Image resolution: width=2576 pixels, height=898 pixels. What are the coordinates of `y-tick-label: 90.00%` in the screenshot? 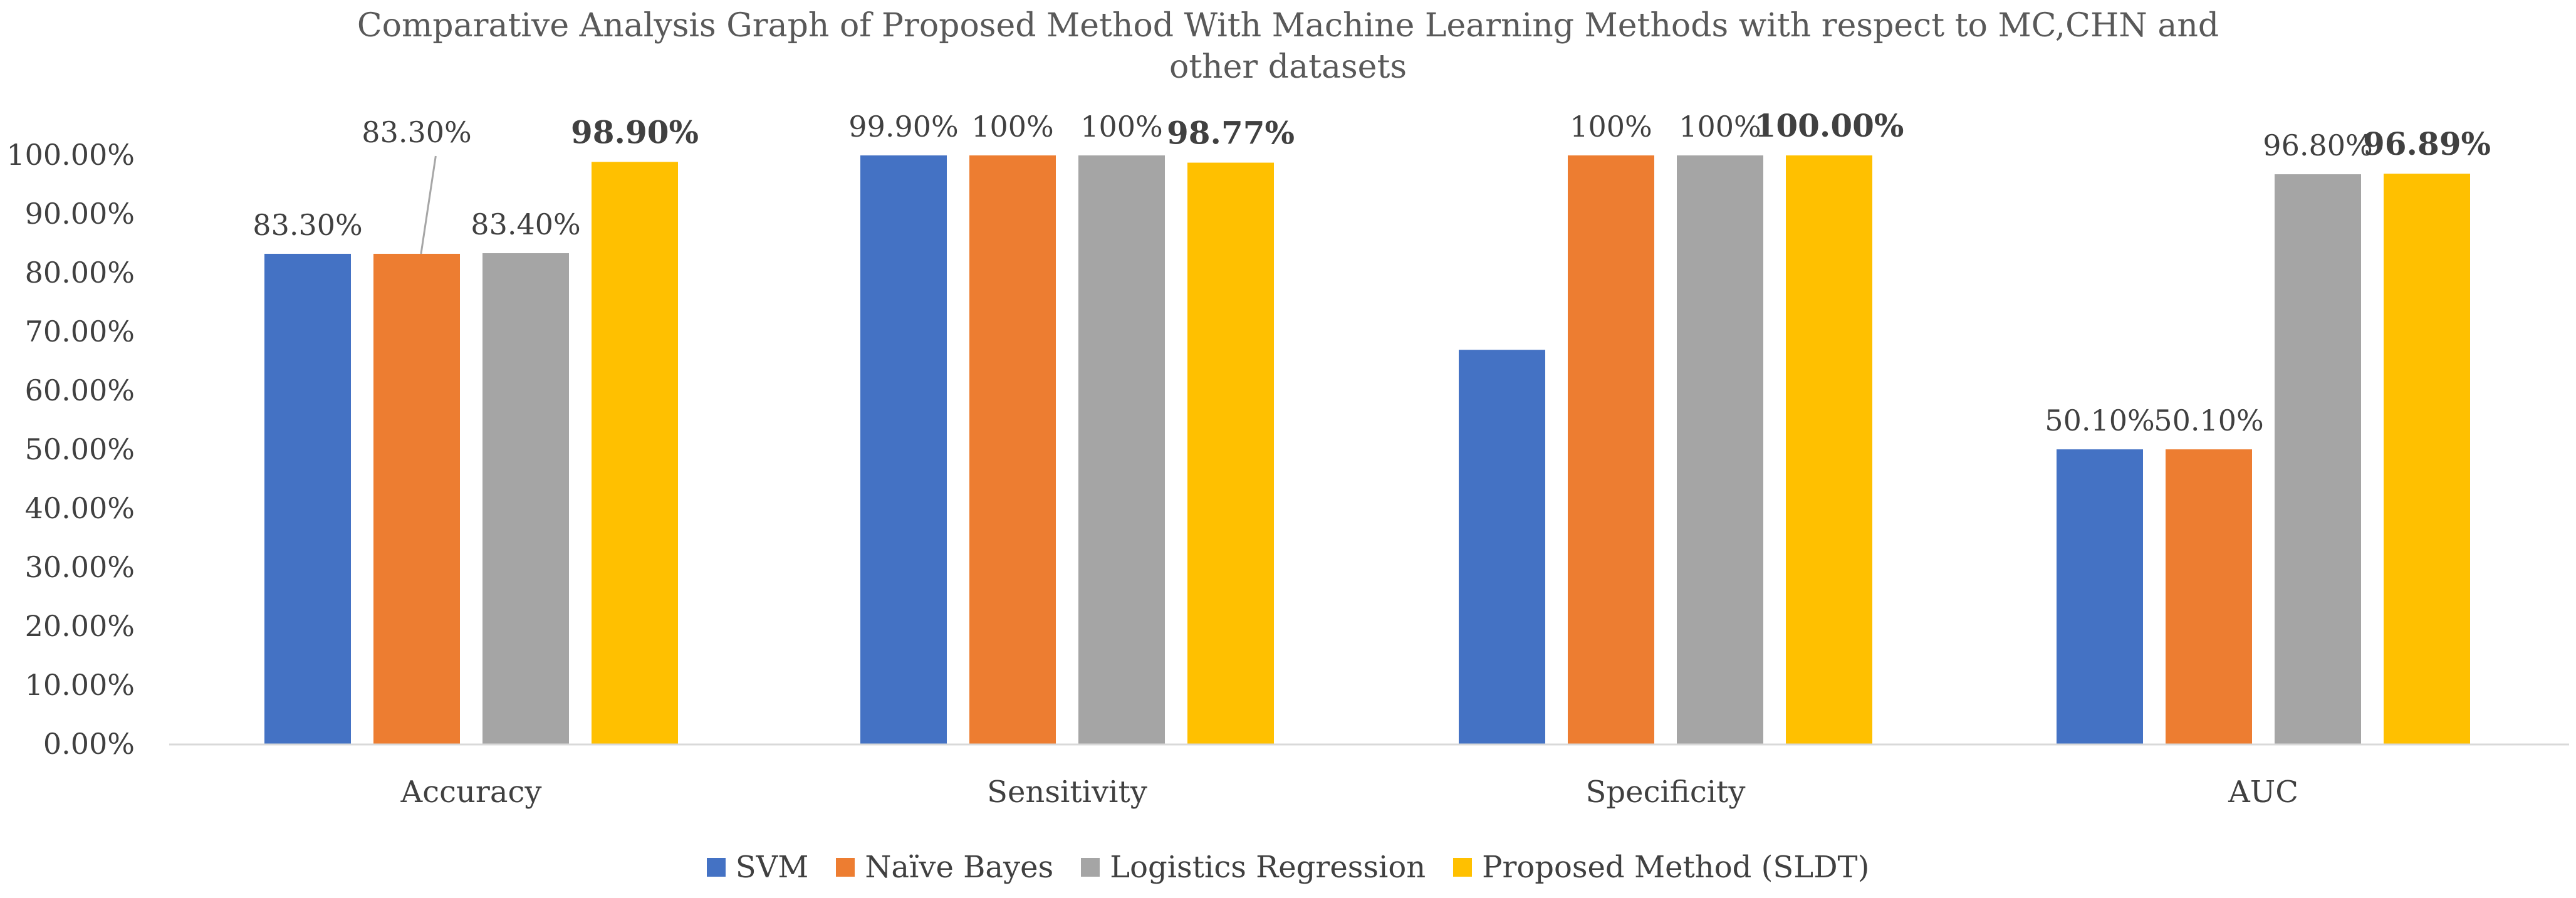 It's located at (80, 214).